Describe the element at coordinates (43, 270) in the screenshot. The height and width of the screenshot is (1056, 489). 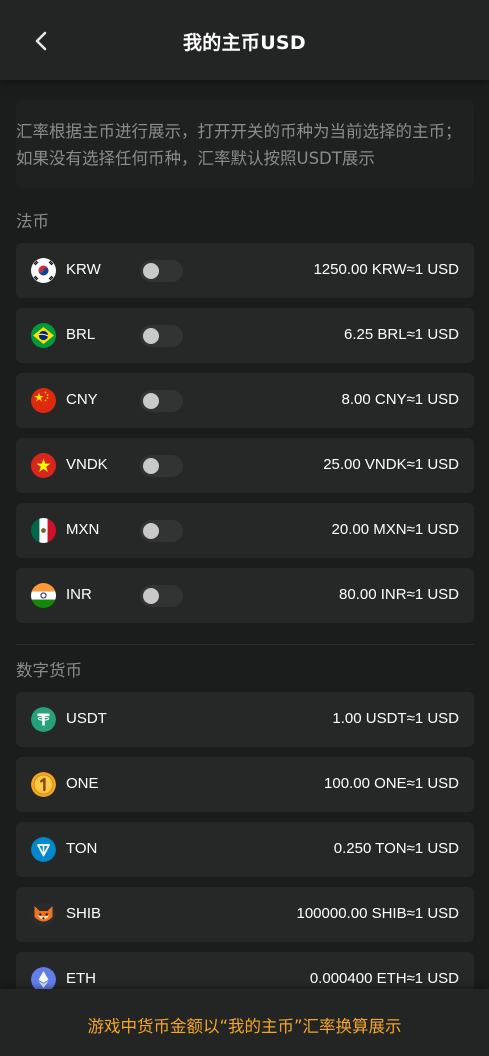
I see `korea-flag-icon` at that location.